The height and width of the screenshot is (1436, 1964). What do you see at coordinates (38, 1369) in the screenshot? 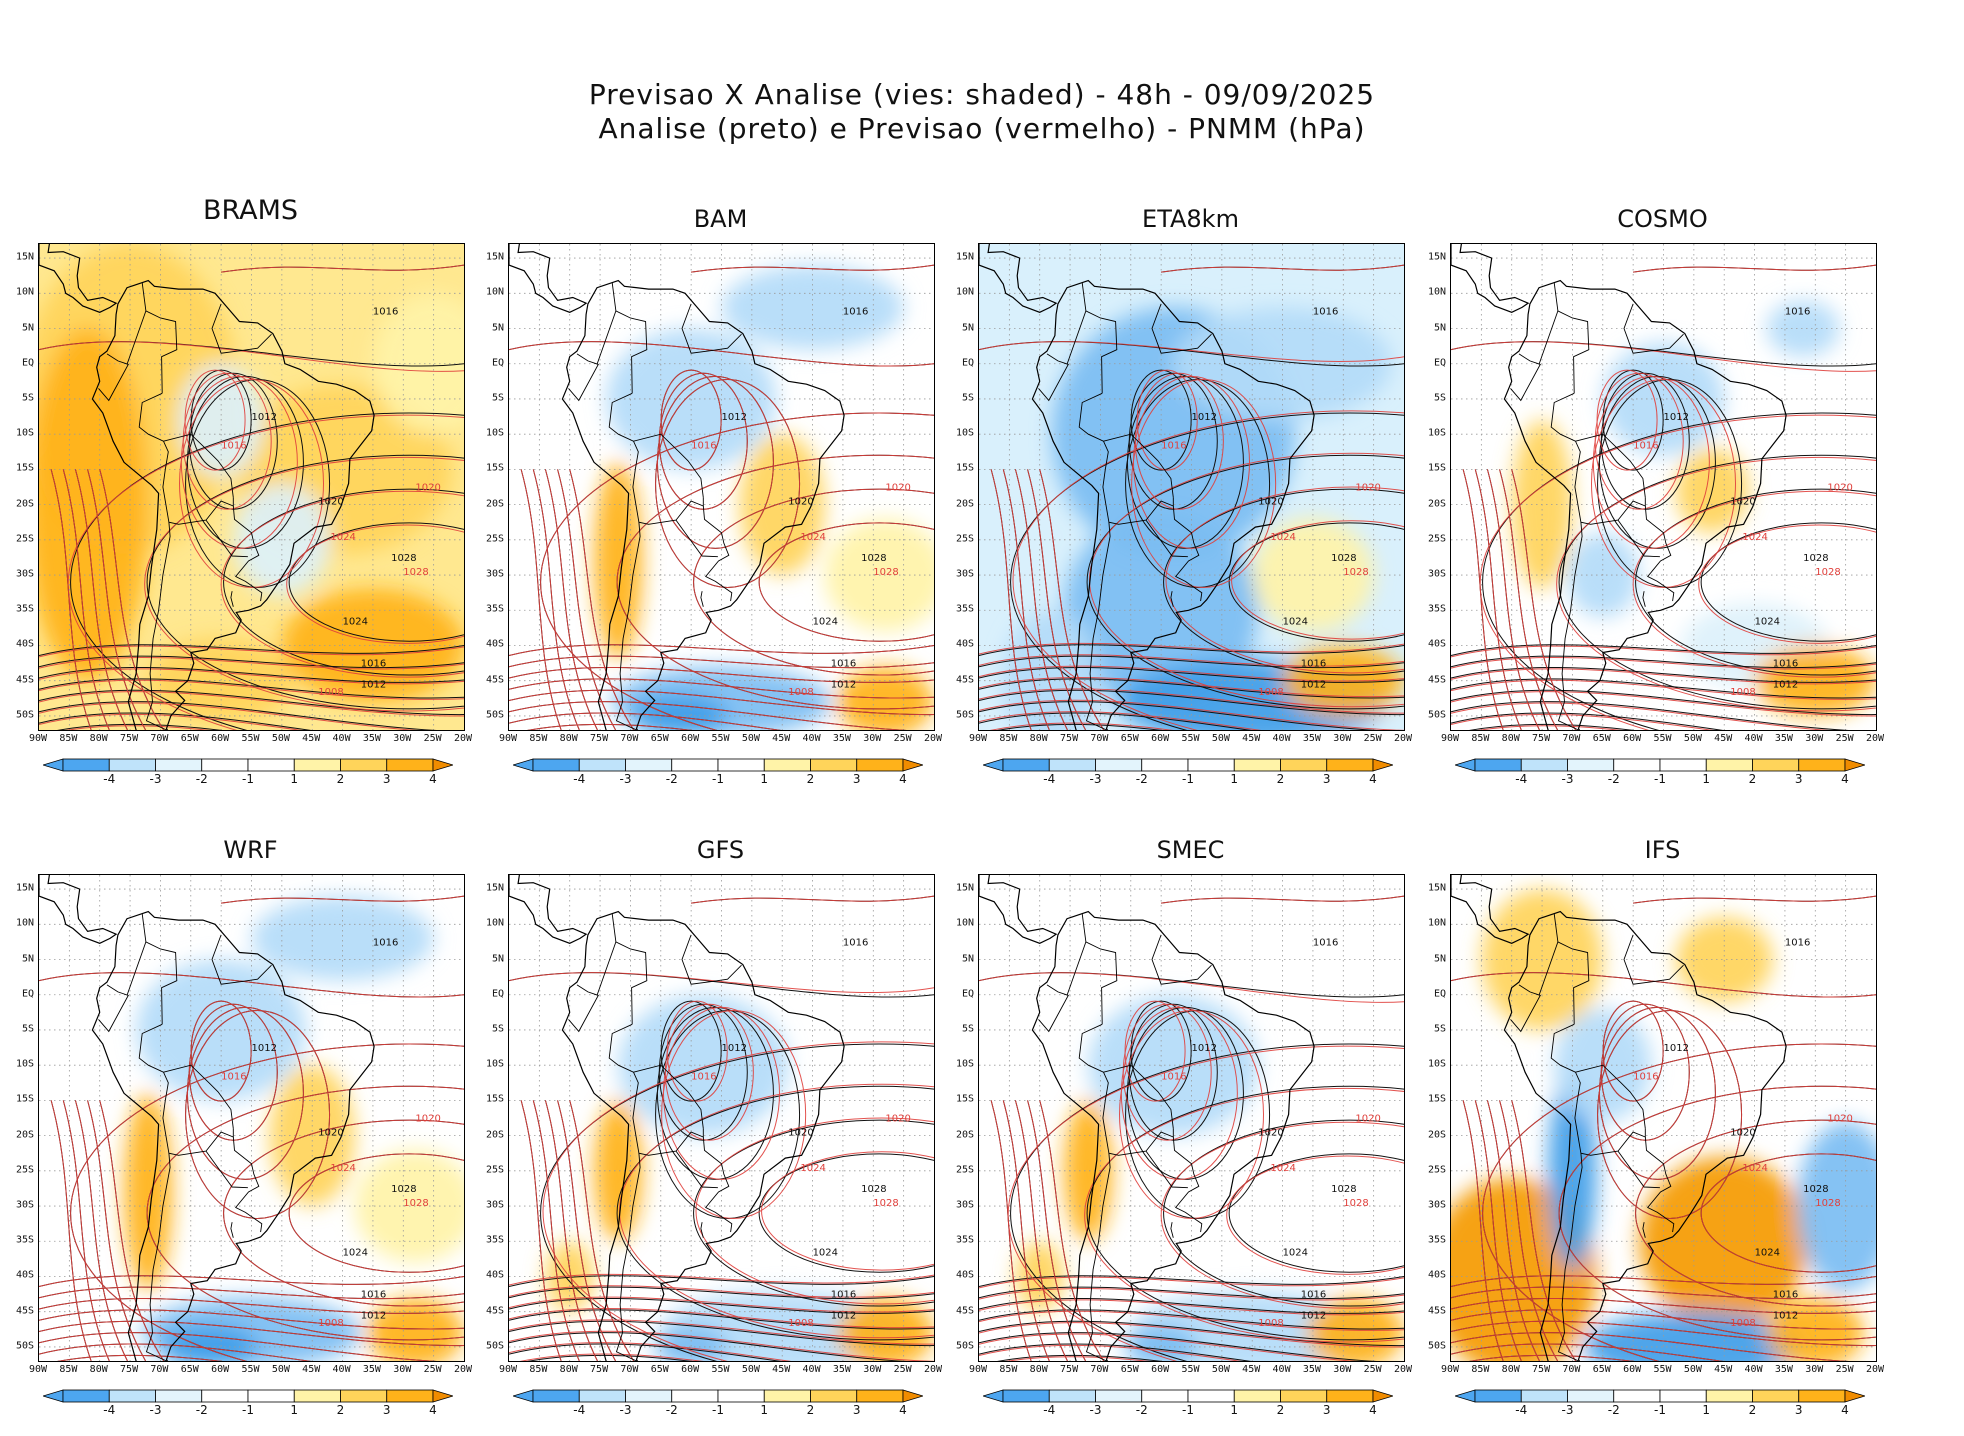
I see `lon-tick-label: 90W` at bounding box center [38, 1369].